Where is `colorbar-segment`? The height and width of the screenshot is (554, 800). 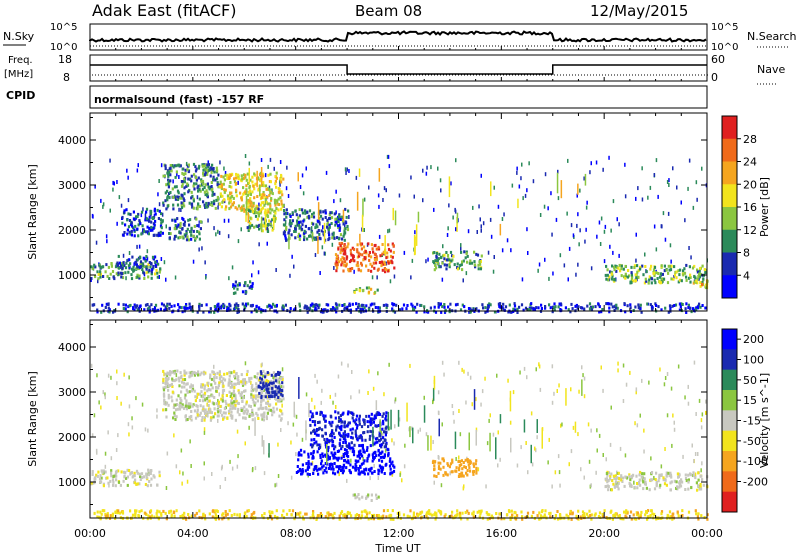
colorbar-segment is located at coordinates (729, 196).